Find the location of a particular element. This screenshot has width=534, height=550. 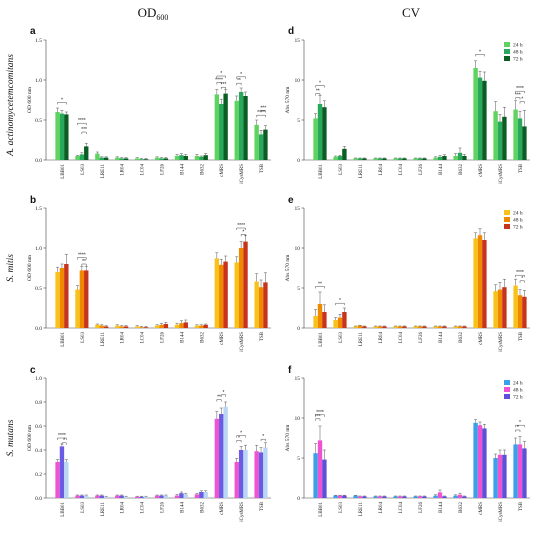

y-tick-label: 0 is located at coordinates (298, 329).